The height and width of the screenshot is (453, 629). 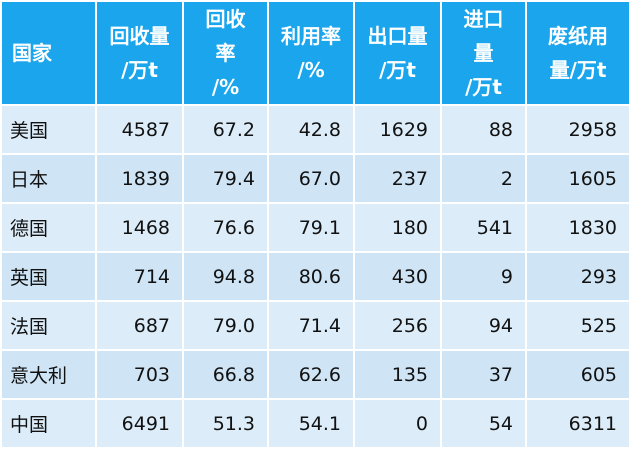 I want to click on country-cell: 法国, so click(x=48, y=325).